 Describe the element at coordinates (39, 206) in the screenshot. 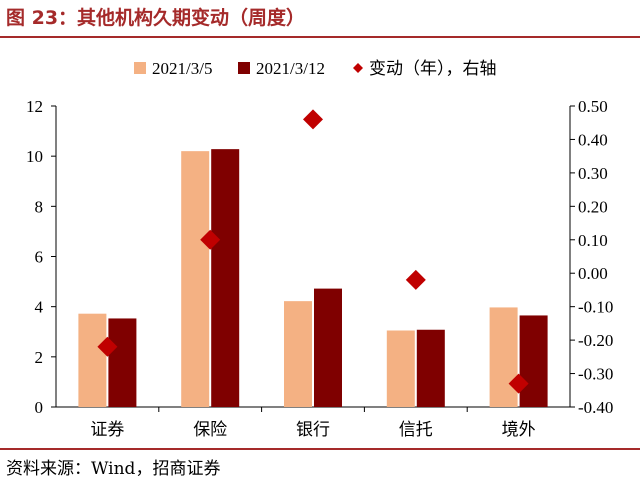

I see `y-tick-label-left: 8` at that location.